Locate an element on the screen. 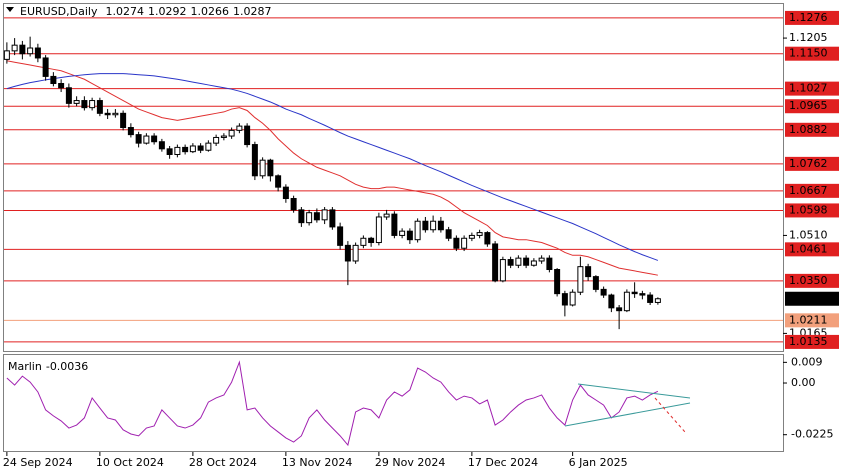 The height and width of the screenshot is (474, 841). indicator-value: -0.0036 is located at coordinates (67, 366).